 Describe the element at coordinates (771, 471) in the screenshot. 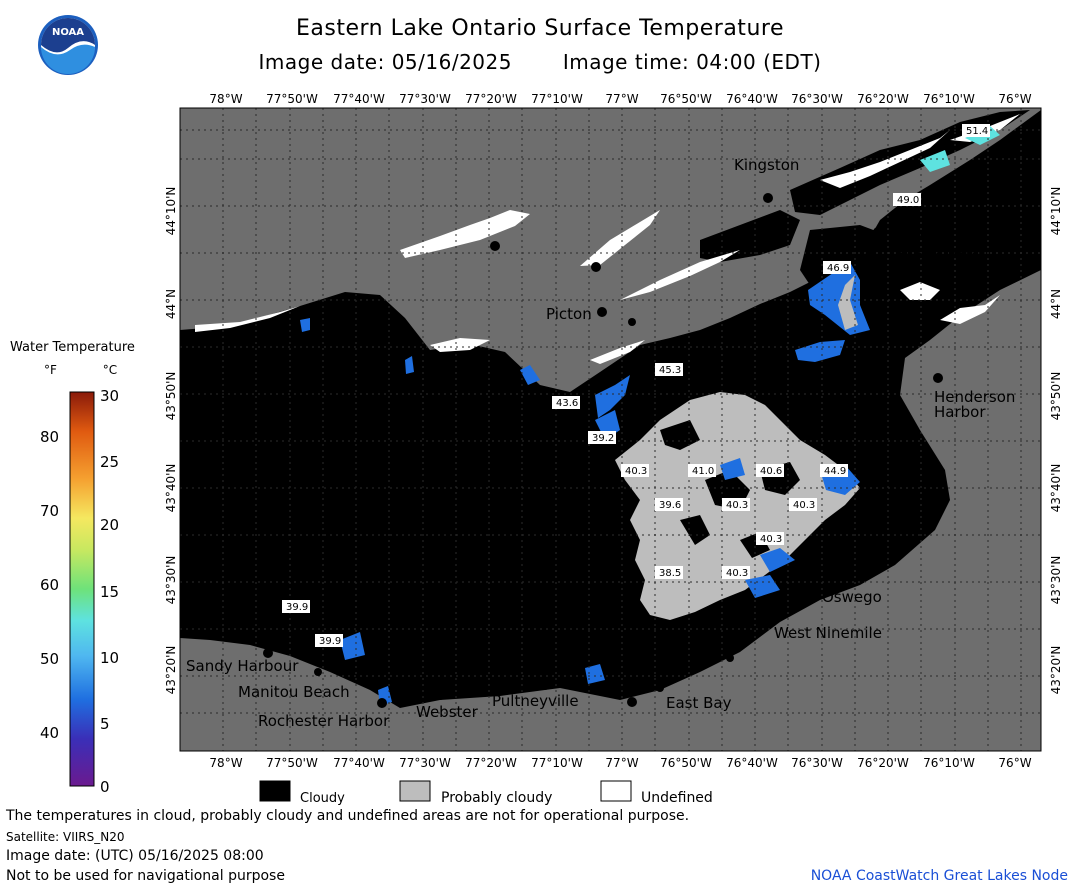

I see `temp-label: 40.6` at that location.